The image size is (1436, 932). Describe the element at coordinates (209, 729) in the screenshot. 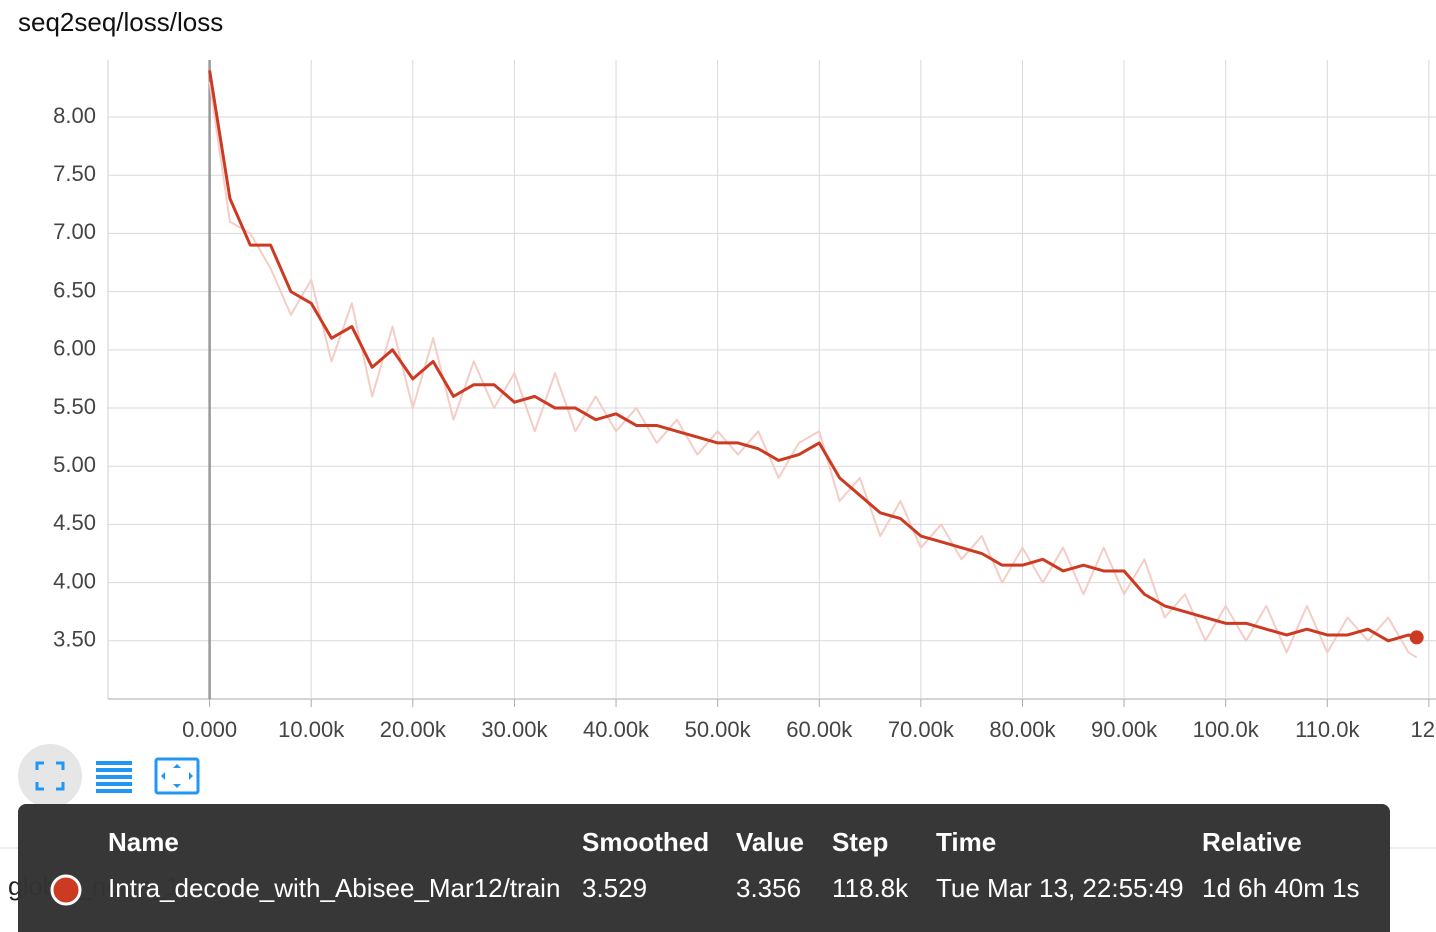

I see `x-tick-label: 0.000` at that location.